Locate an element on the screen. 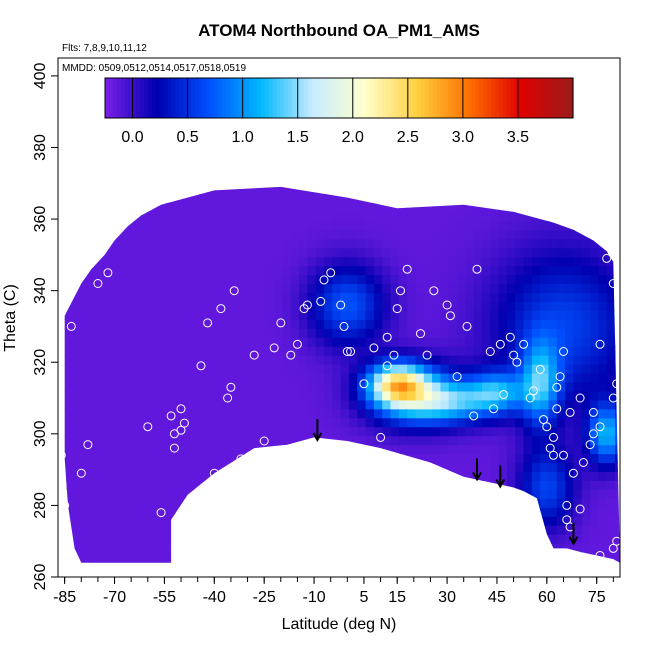 This screenshot has width=650, height=650. colorbar-tick-label: 1.0 is located at coordinates (243, 137).